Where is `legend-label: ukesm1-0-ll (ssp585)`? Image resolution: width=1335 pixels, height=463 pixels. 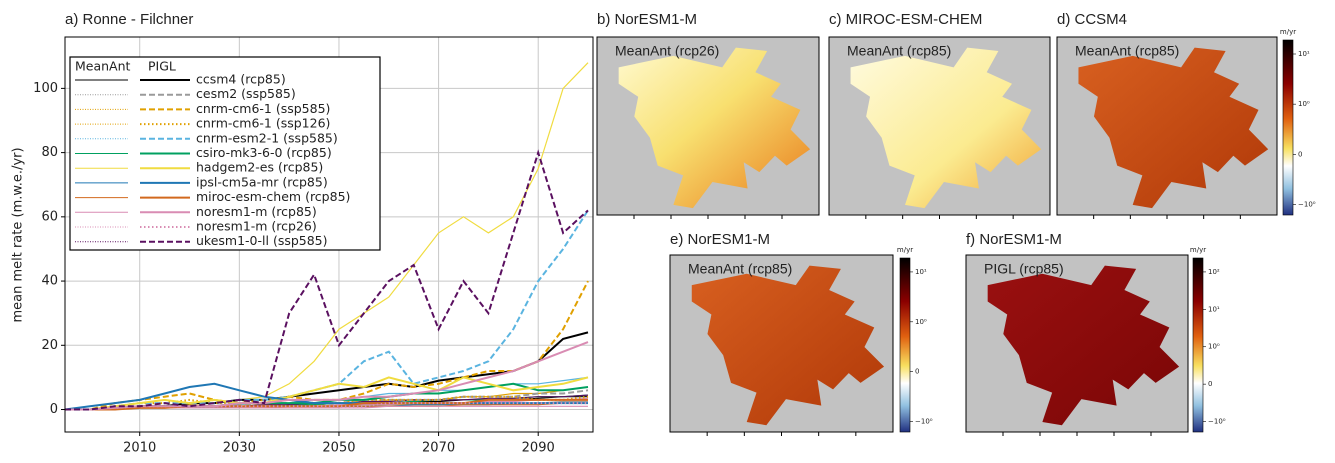
legend-label: ukesm1-0-ll (ssp585) is located at coordinates (262, 240).